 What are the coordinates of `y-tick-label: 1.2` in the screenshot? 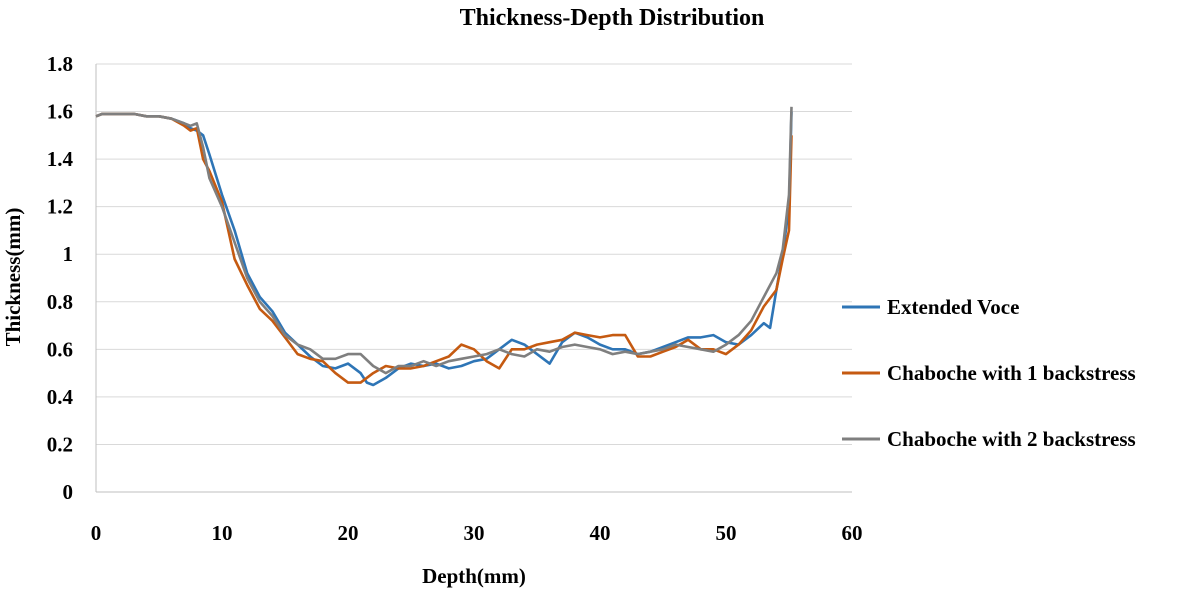 It's located at (60, 207).